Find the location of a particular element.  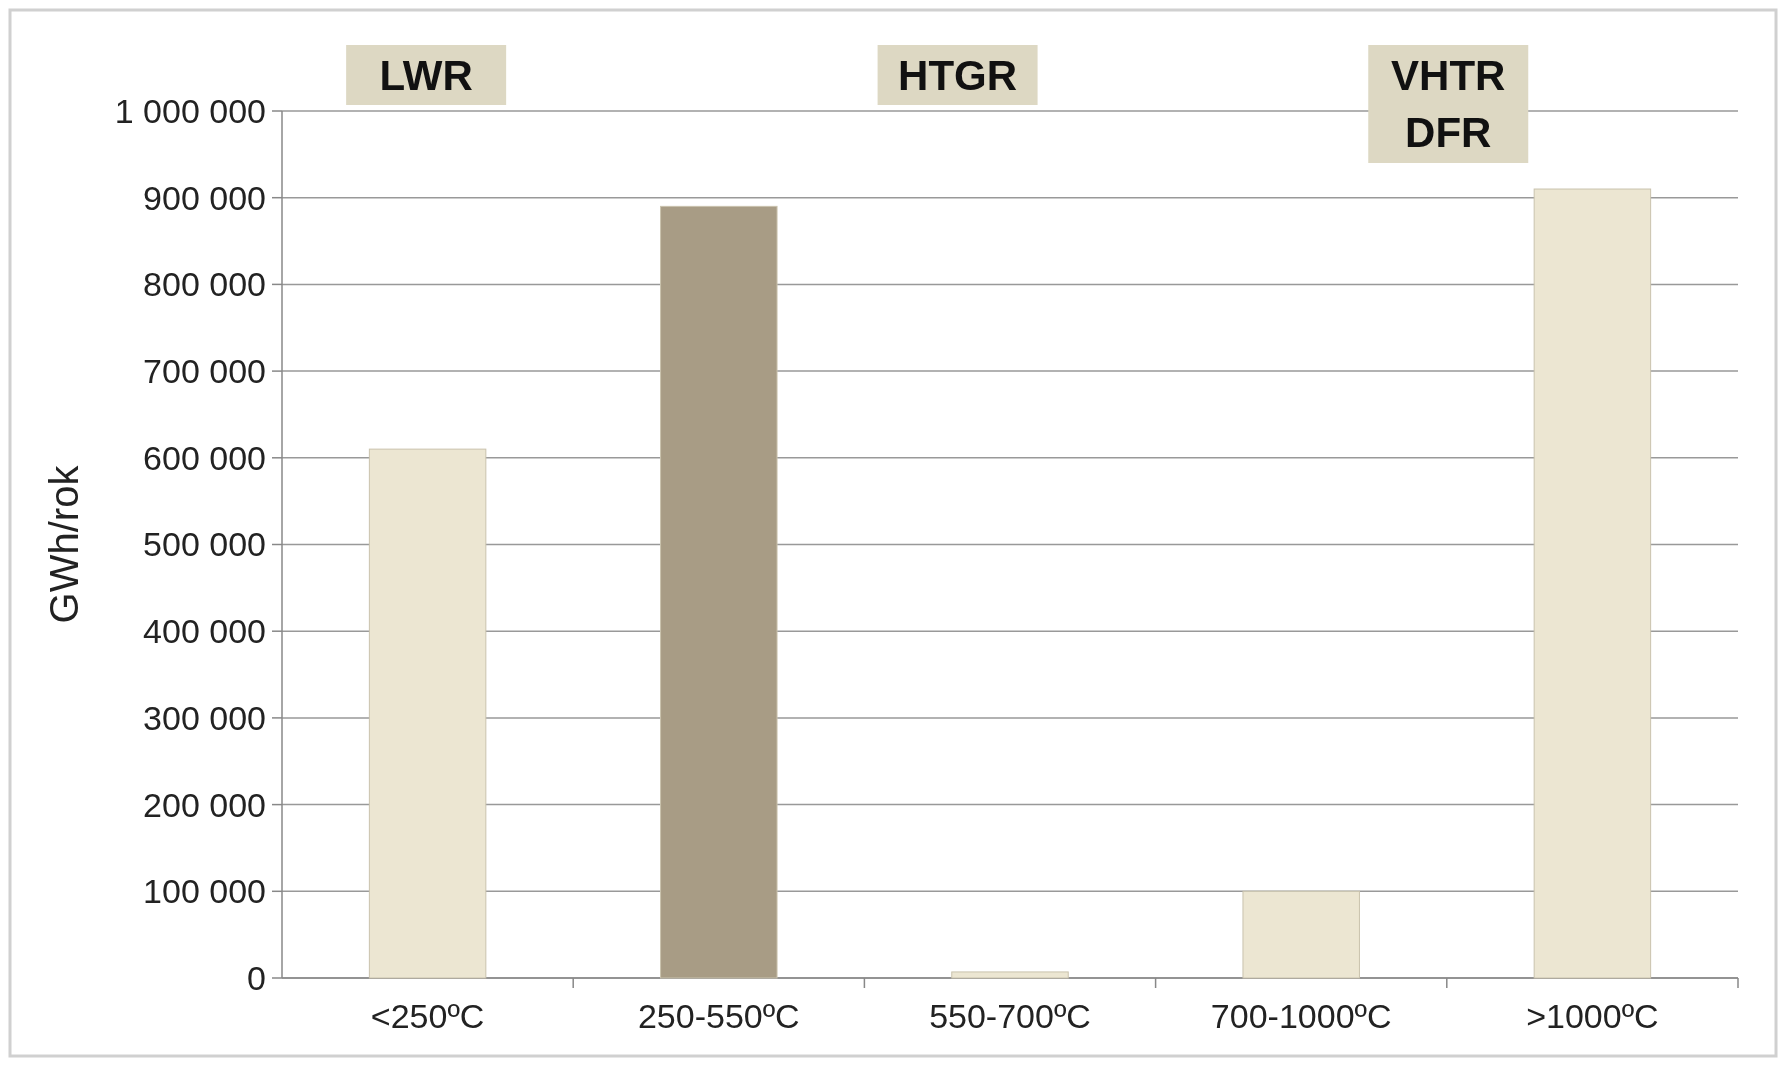

y-tick-label: 600 000 is located at coordinates (204, 457).